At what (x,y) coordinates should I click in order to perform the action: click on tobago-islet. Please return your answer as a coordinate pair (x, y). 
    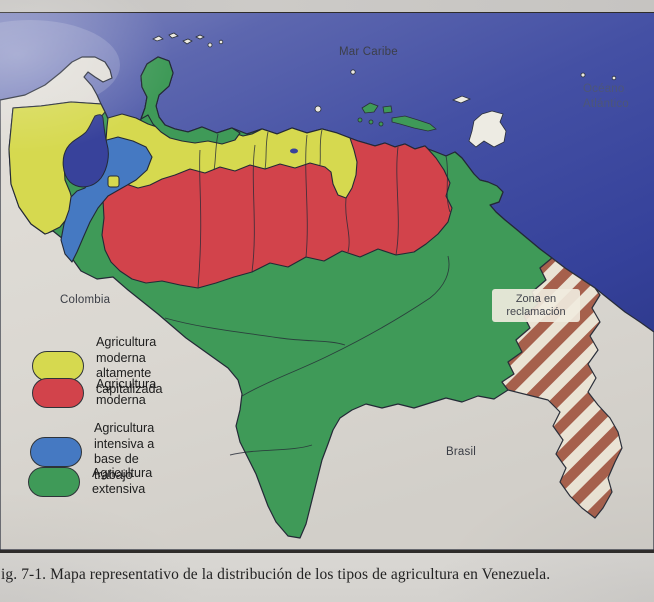
    Looking at the image, I should click on (461, 99).